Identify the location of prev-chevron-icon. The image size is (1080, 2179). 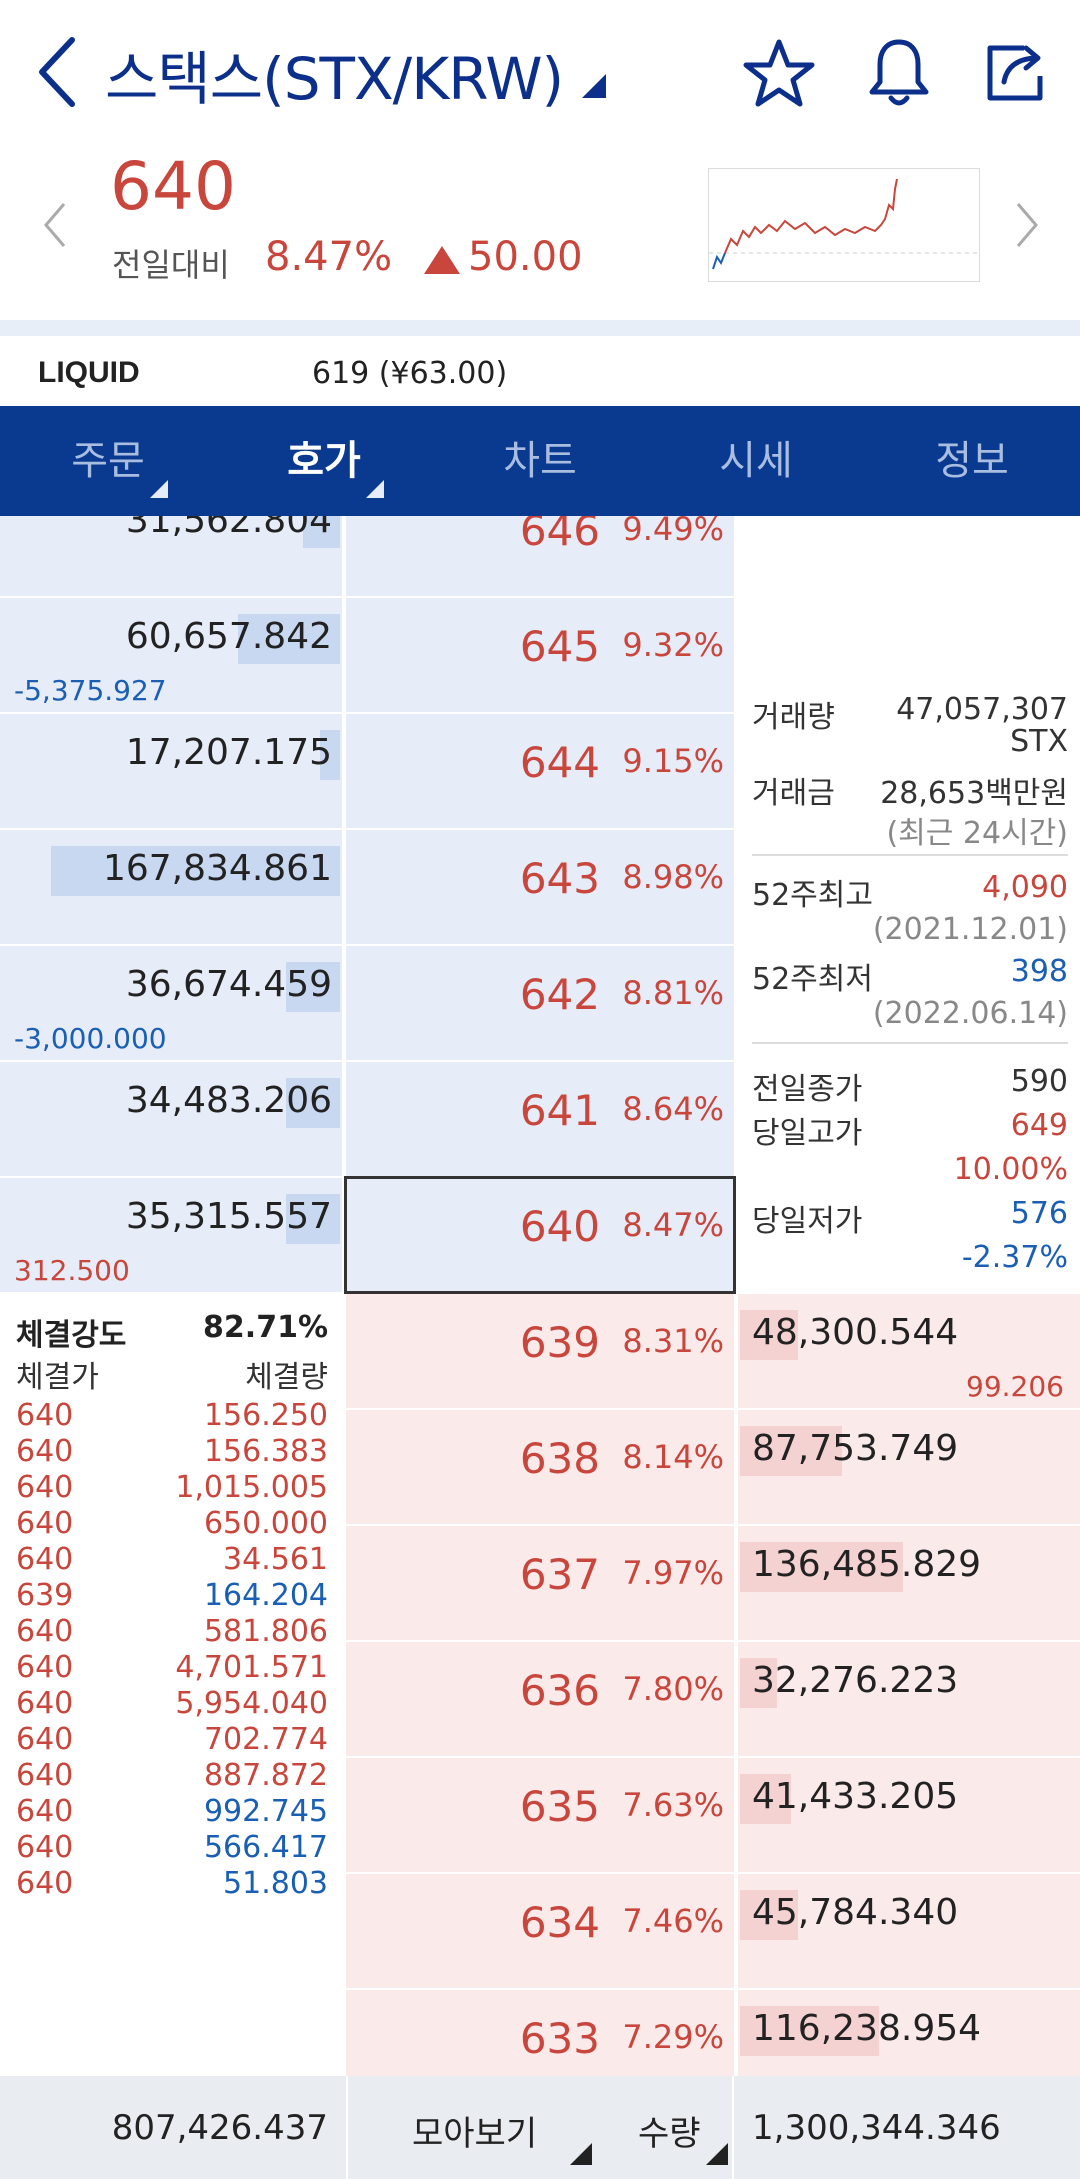
(55, 225).